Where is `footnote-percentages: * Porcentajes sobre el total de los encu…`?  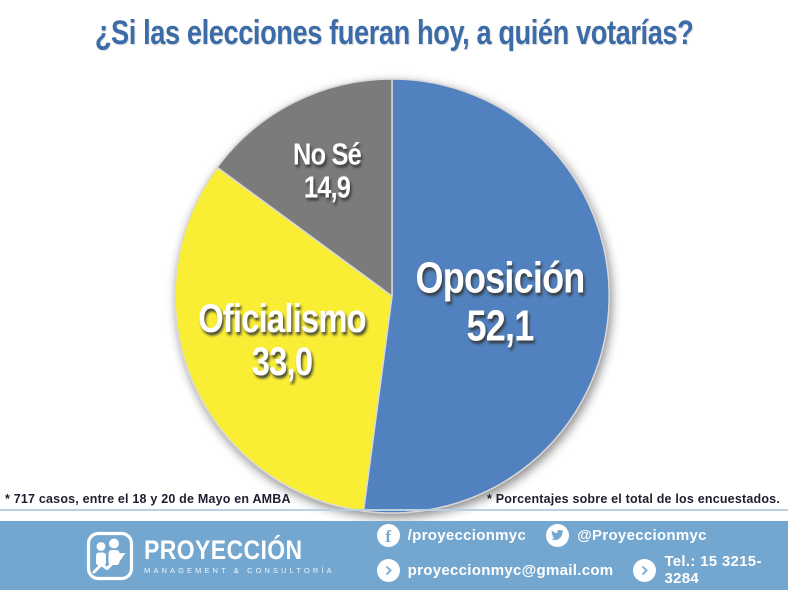 footnote-percentages: * Porcentajes sobre el total de los encu… is located at coordinates (633, 499).